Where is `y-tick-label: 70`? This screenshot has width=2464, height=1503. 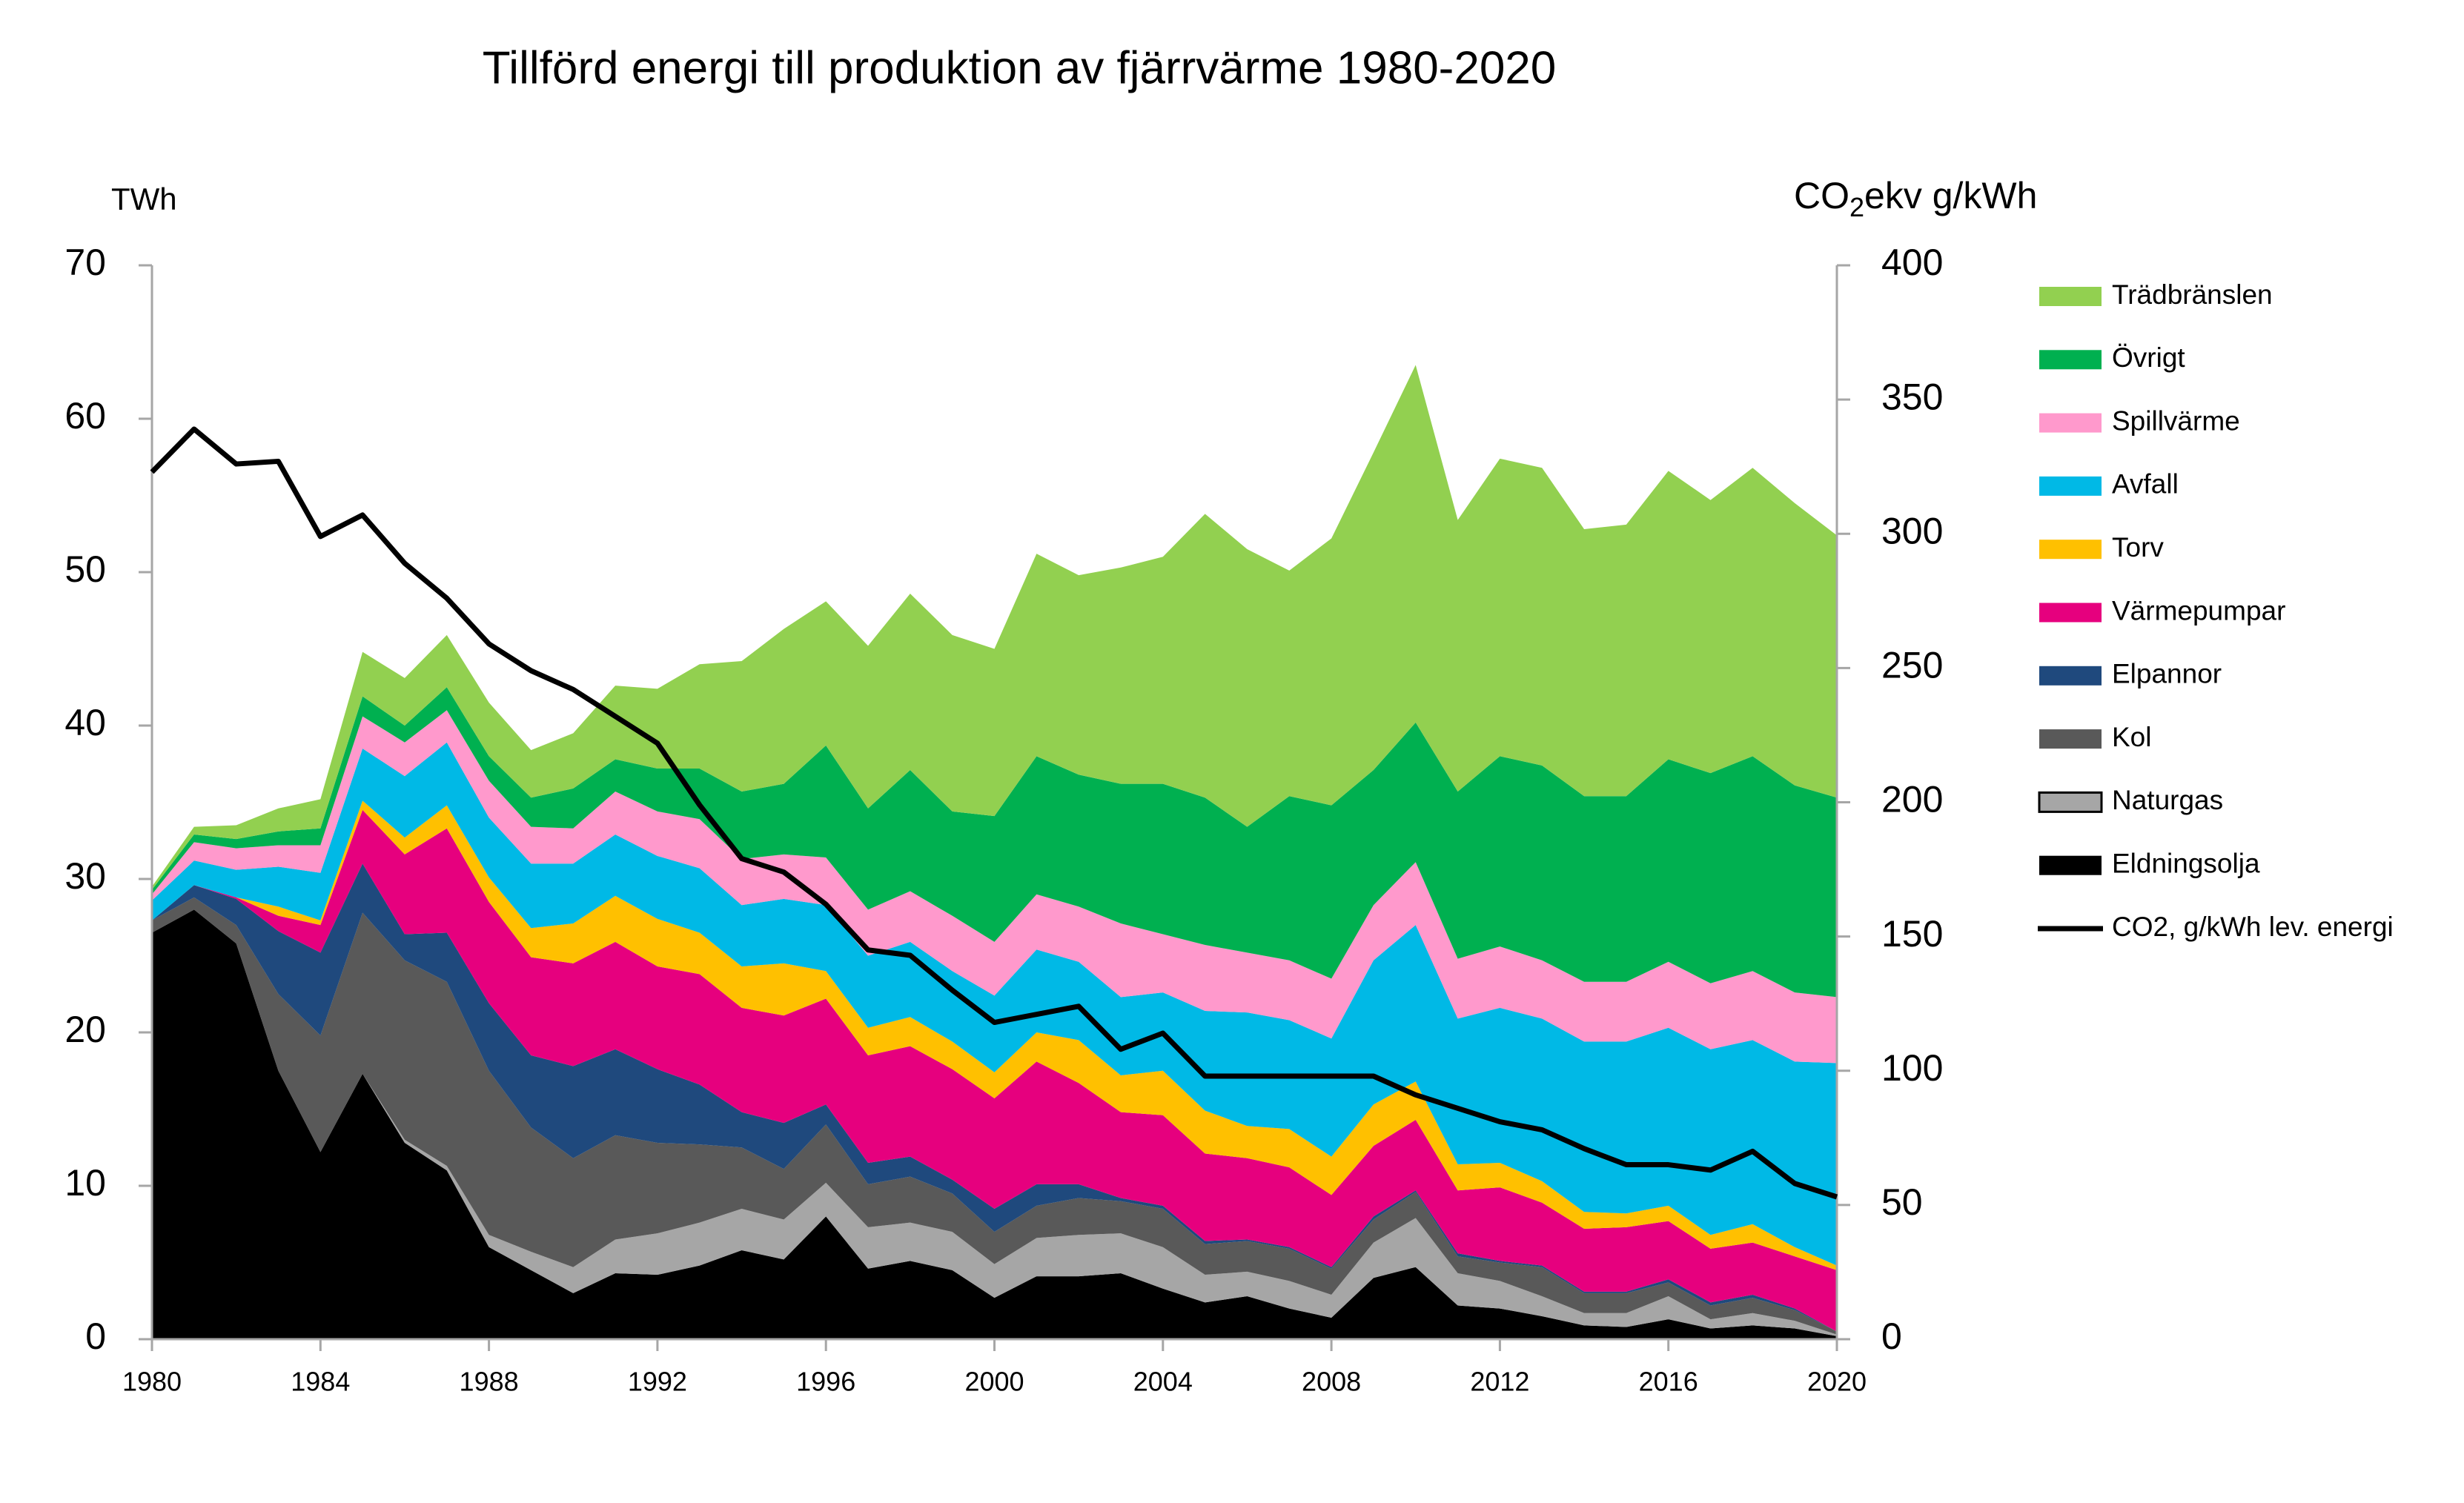
y-tick-label: 70 is located at coordinates (85, 262).